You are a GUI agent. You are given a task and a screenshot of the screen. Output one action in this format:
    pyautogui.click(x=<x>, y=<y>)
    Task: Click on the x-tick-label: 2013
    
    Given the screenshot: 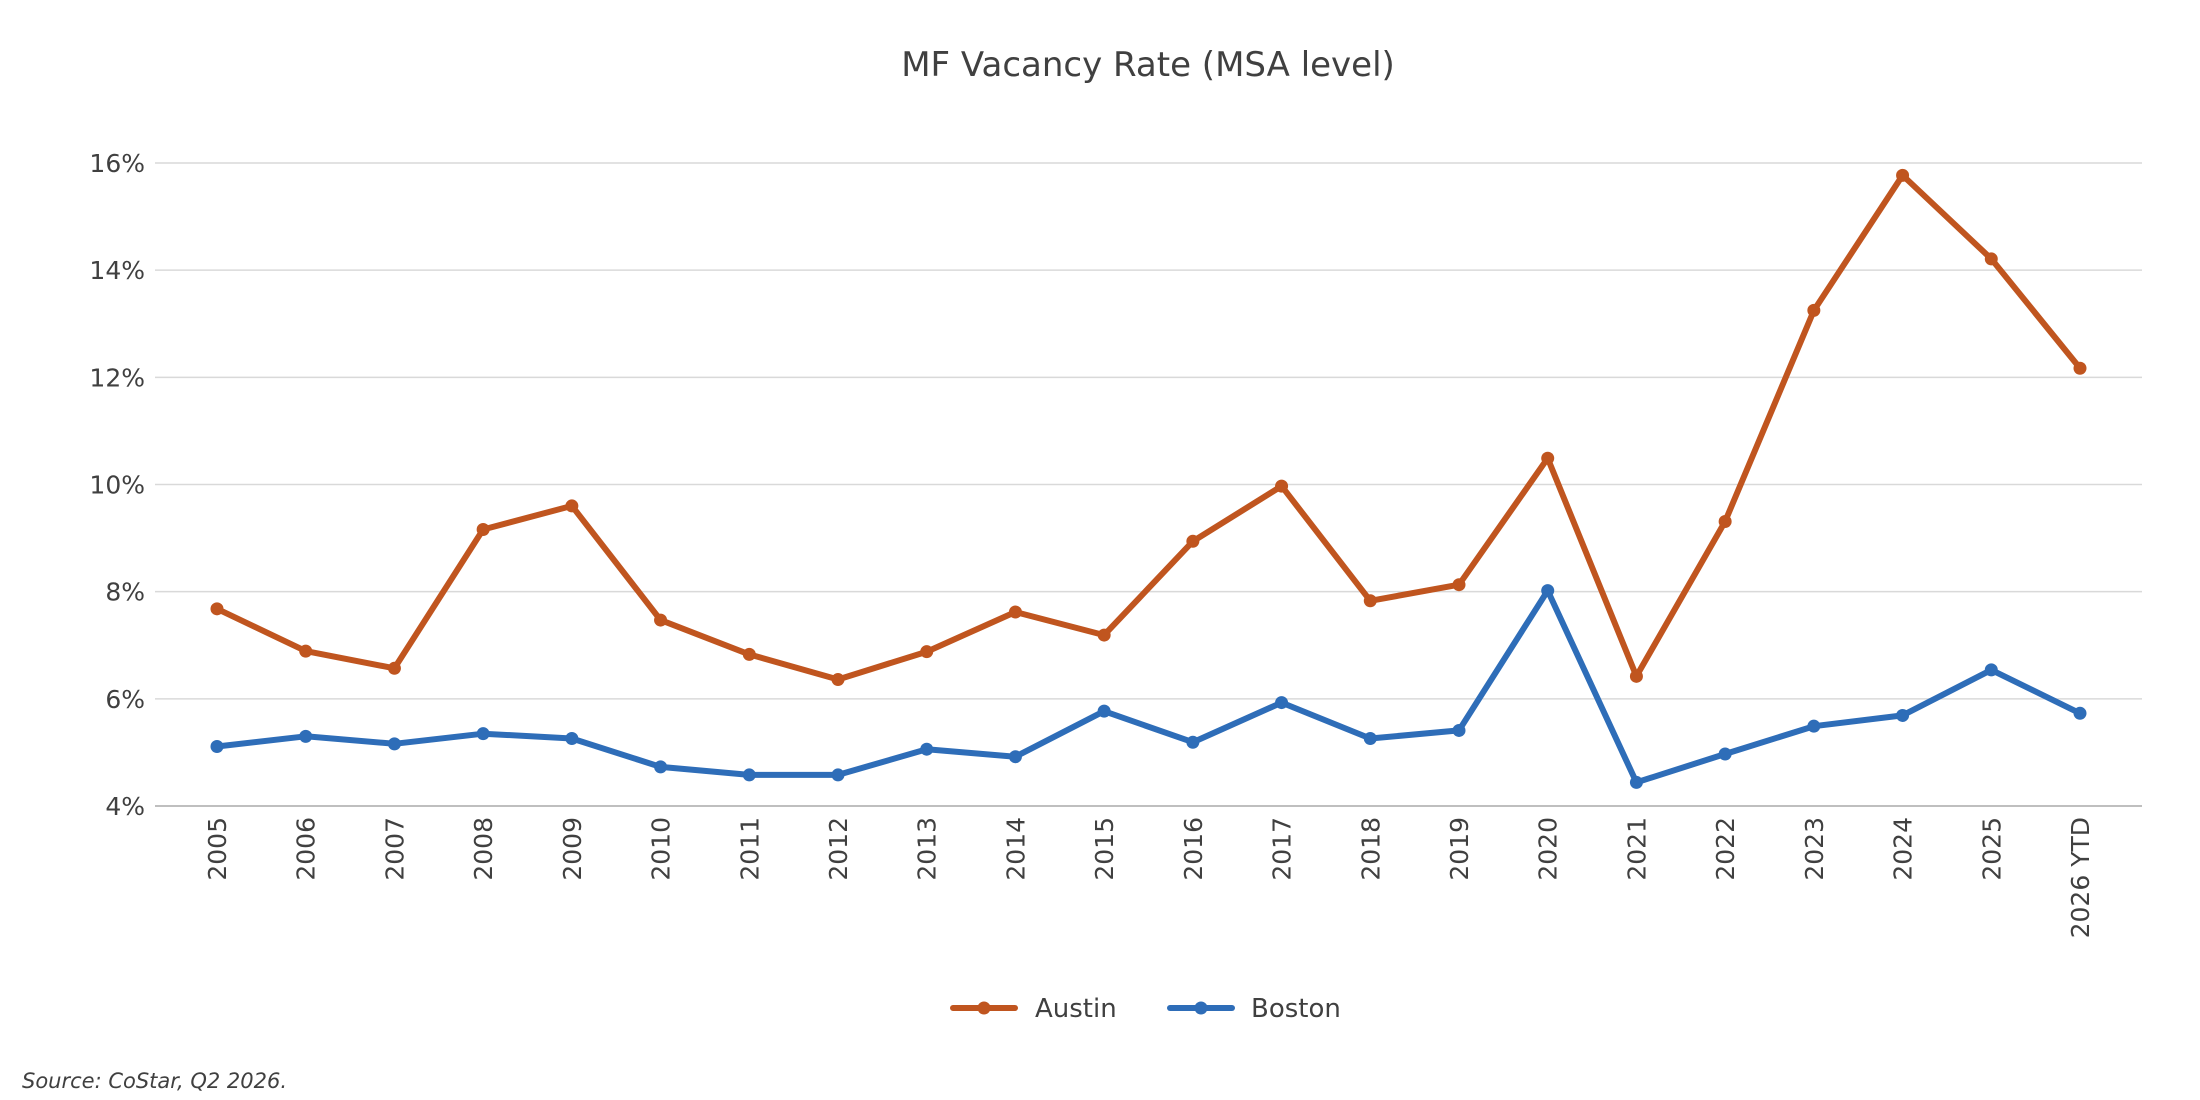 What is the action you would take?
    pyautogui.click(x=927, y=849)
    